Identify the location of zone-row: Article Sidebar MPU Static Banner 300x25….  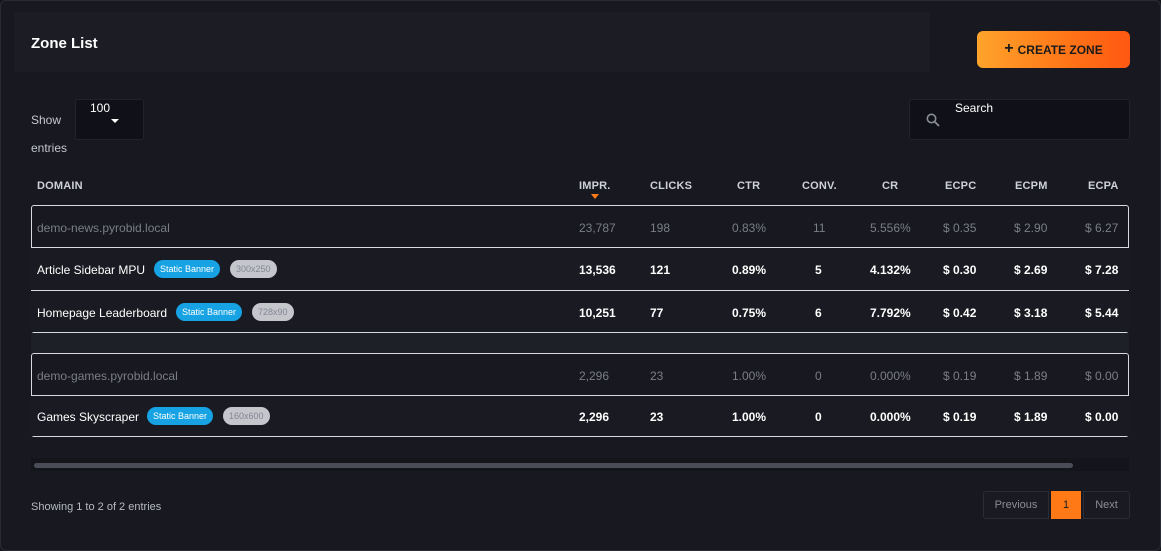
(580, 268).